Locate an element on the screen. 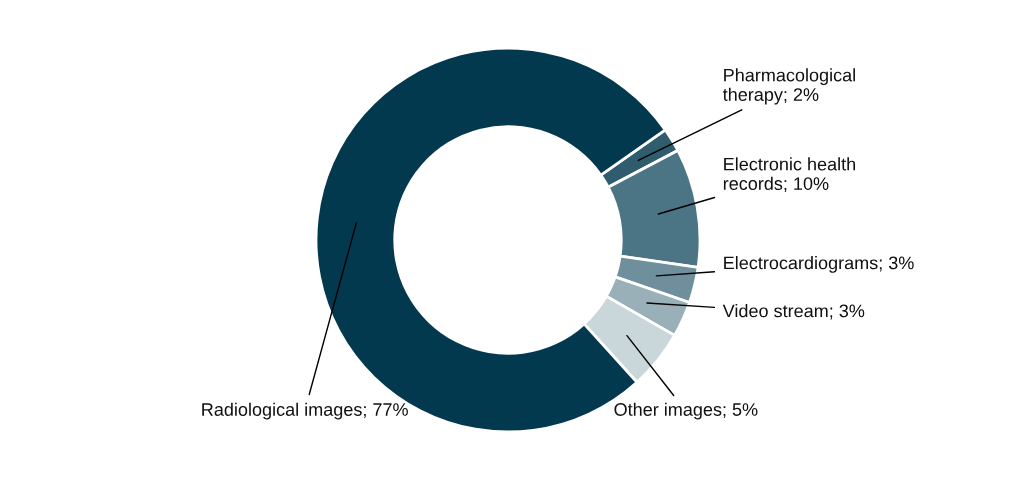 The width and height of the screenshot is (1016, 480). slice-label: Electrocardiograms; 3% is located at coordinates (819, 264).